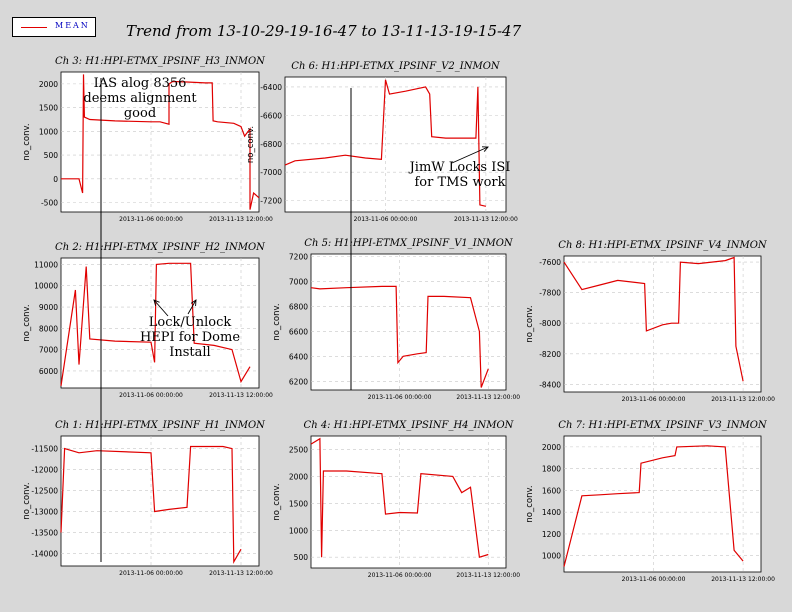 The height and width of the screenshot is (612, 792). What do you see at coordinates (44, 491) in the screenshot?
I see `y-tick-label: -12500` at bounding box center [44, 491].